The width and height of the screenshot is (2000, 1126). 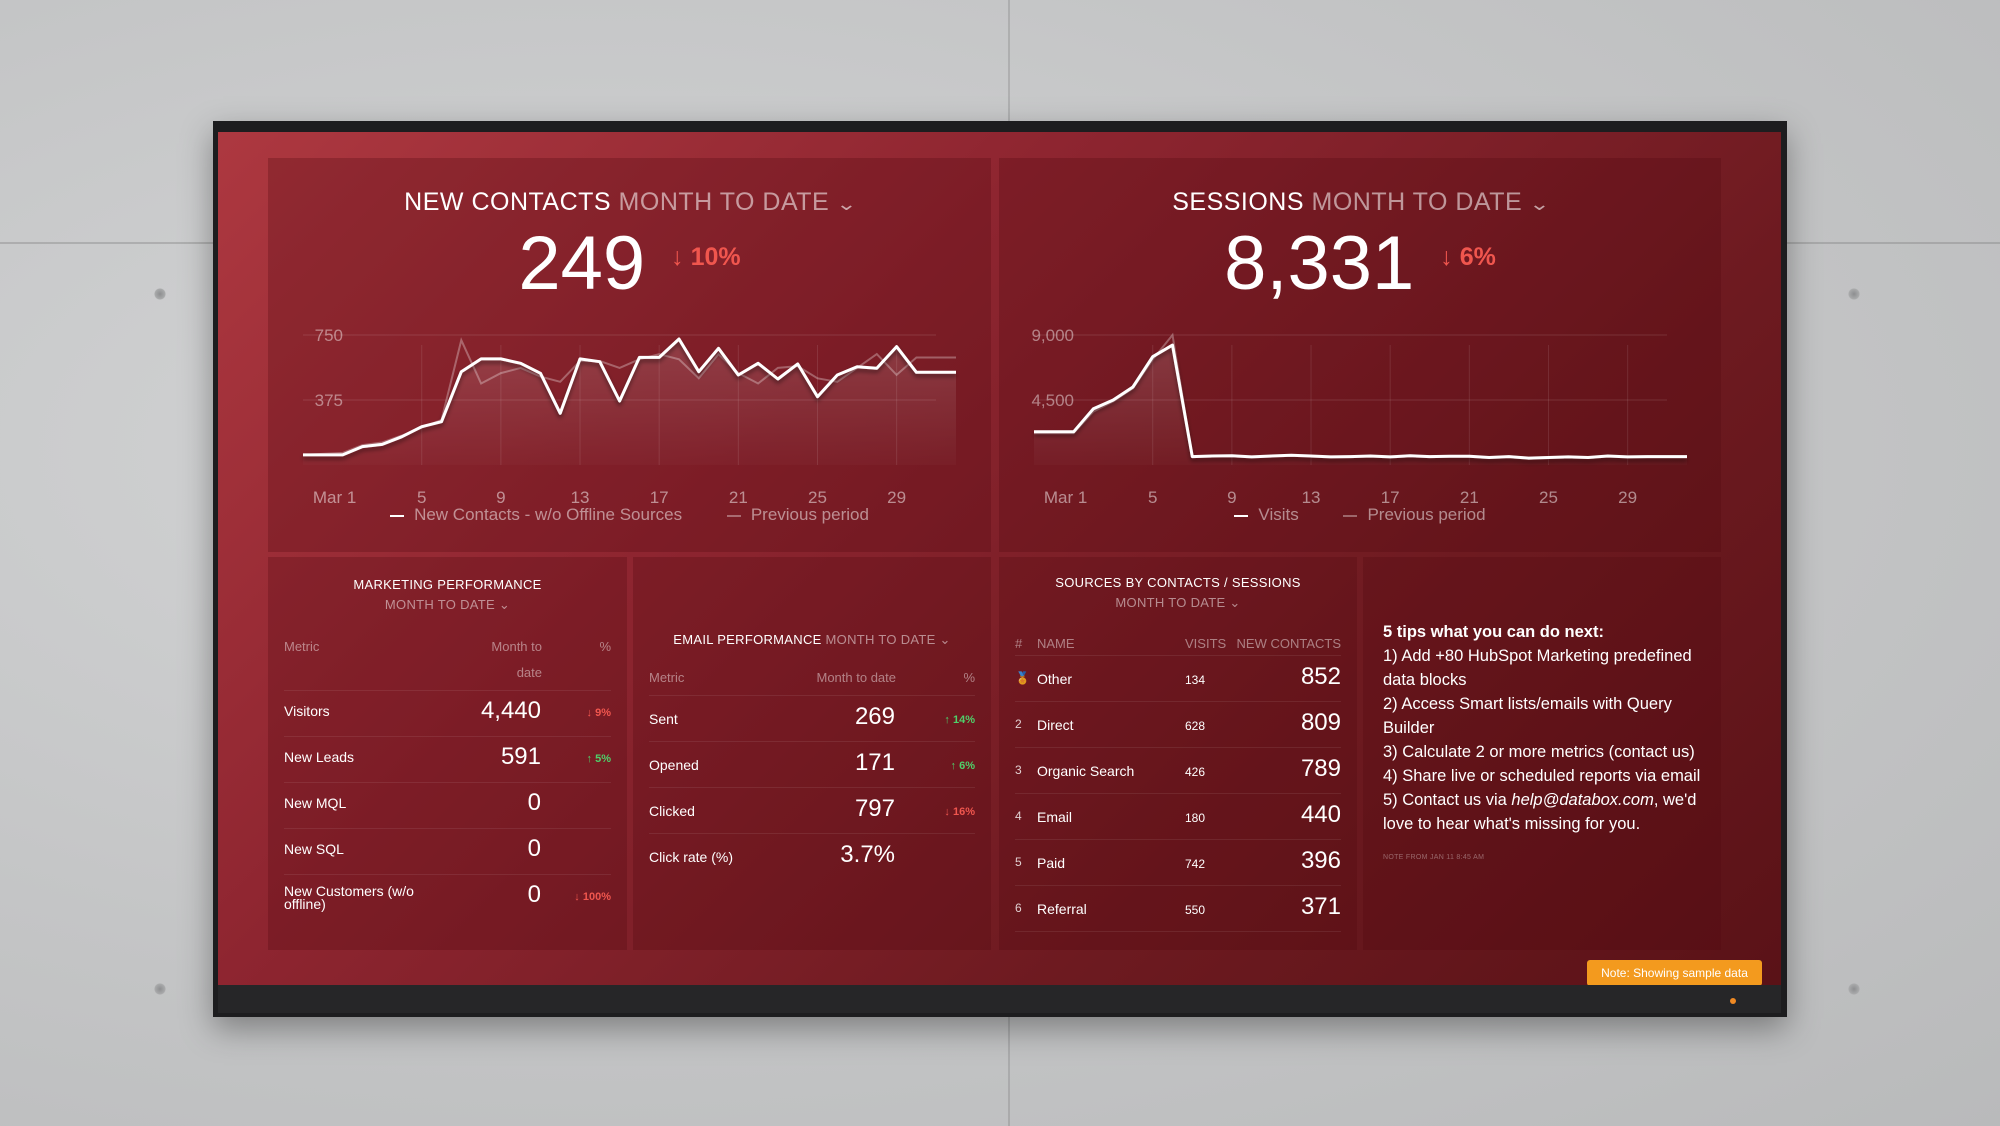 I want to click on new-contacts-value: 440, so click(x=1320, y=814).